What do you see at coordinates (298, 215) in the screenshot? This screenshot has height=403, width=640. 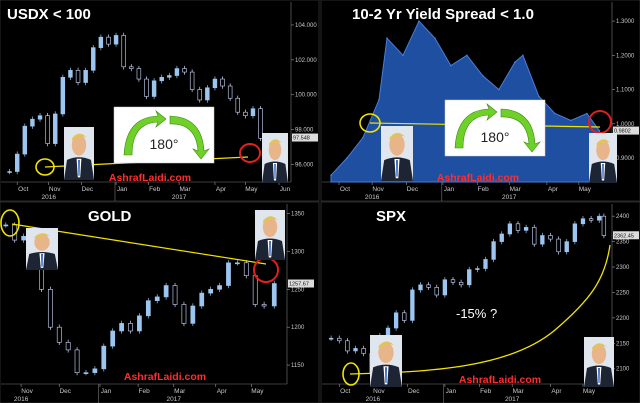 I see `y-tick-label: 1350` at bounding box center [298, 215].